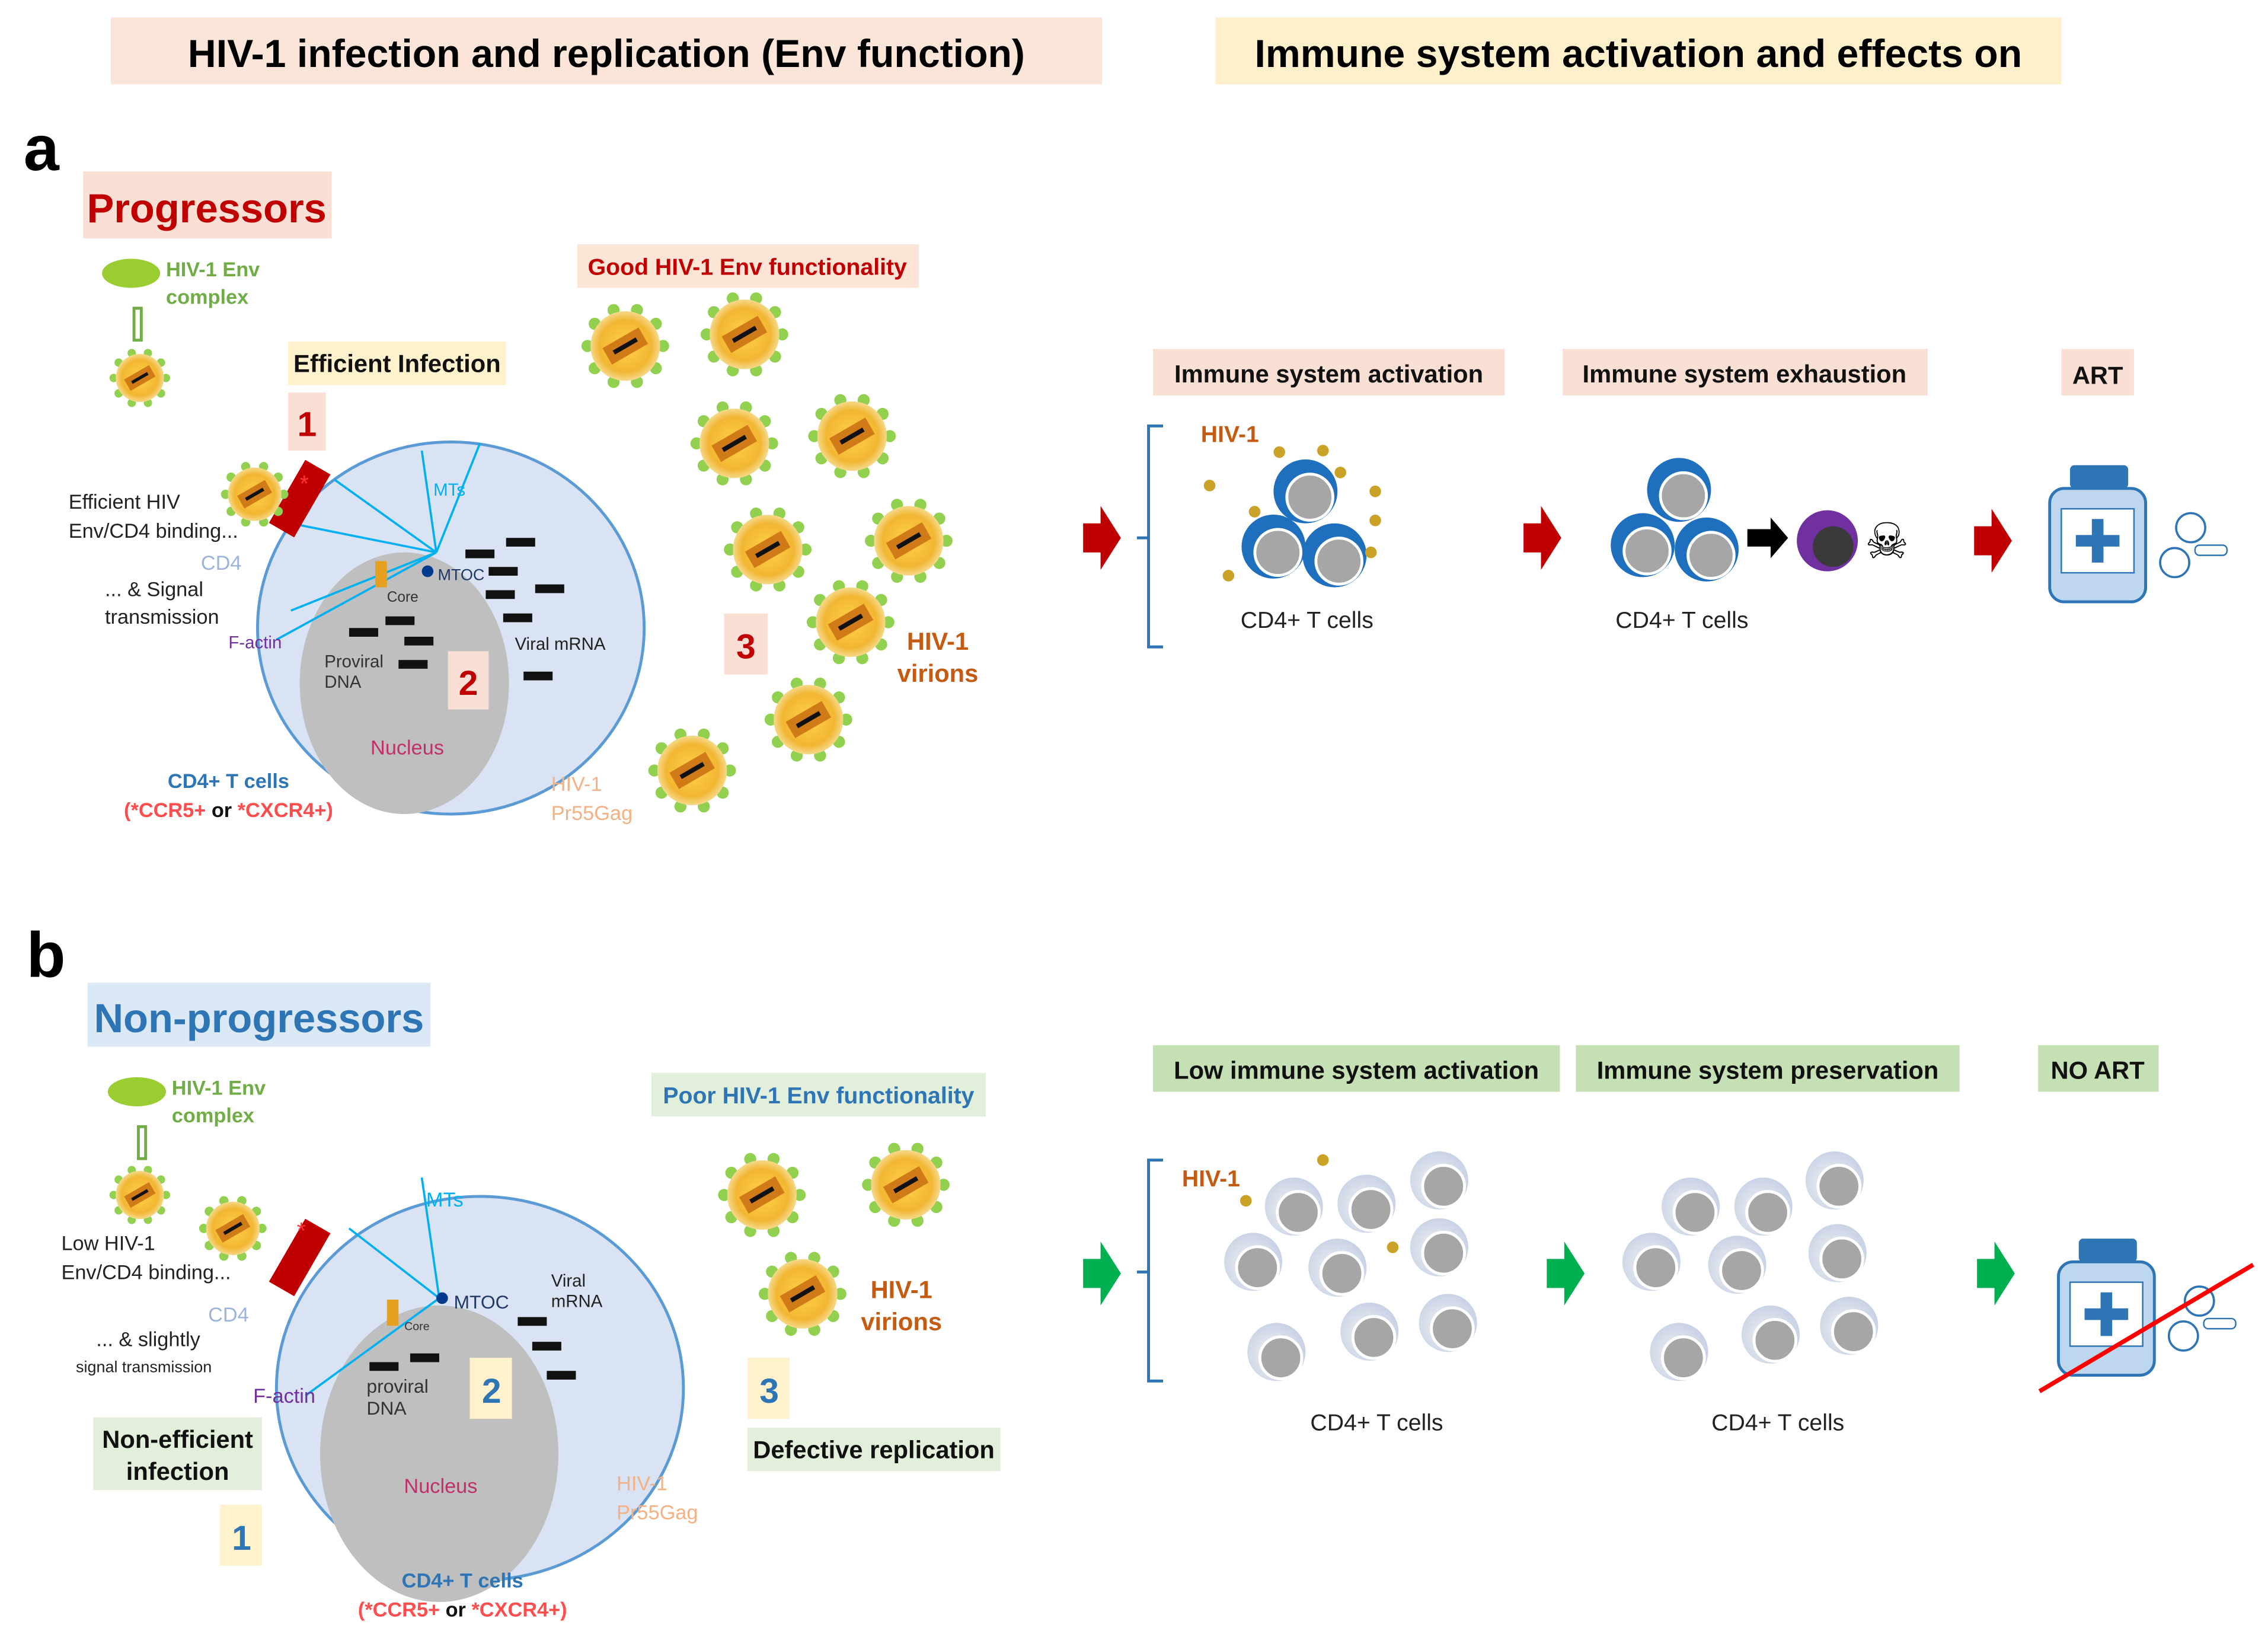  I want to click on defective-replication-box, so click(874, 1450).